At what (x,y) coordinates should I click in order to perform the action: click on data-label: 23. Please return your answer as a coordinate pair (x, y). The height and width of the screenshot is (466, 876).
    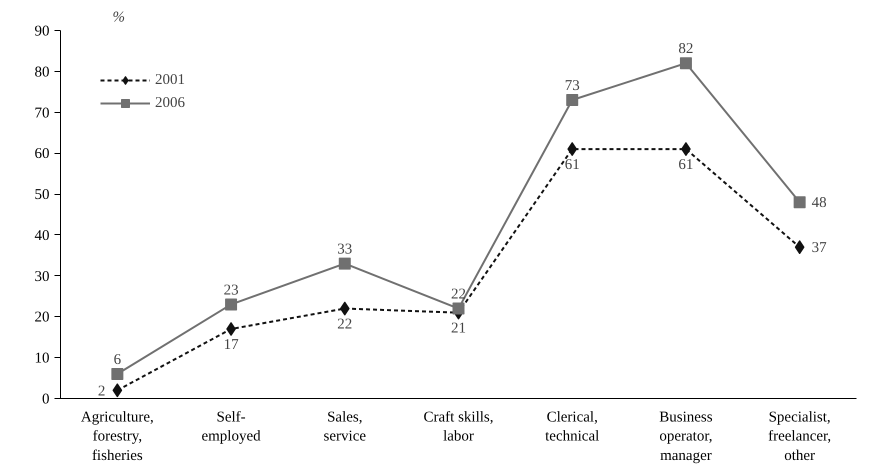
    Looking at the image, I should click on (231, 290).